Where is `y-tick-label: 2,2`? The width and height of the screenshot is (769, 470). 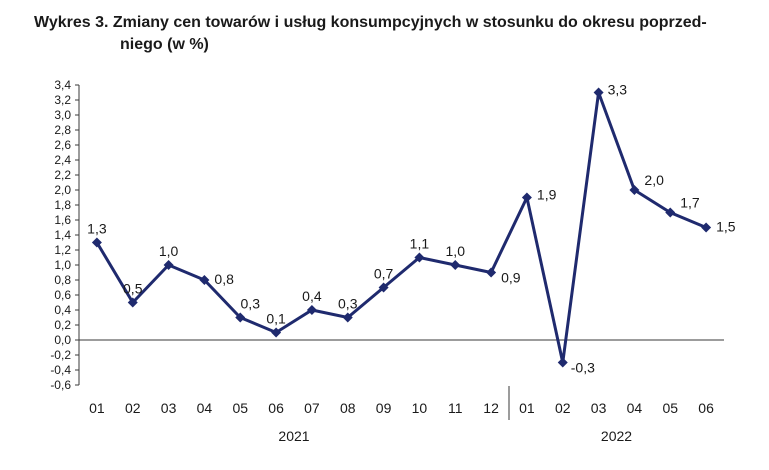 y-tick-label: 2,2 is located at coordinates (62, 175).